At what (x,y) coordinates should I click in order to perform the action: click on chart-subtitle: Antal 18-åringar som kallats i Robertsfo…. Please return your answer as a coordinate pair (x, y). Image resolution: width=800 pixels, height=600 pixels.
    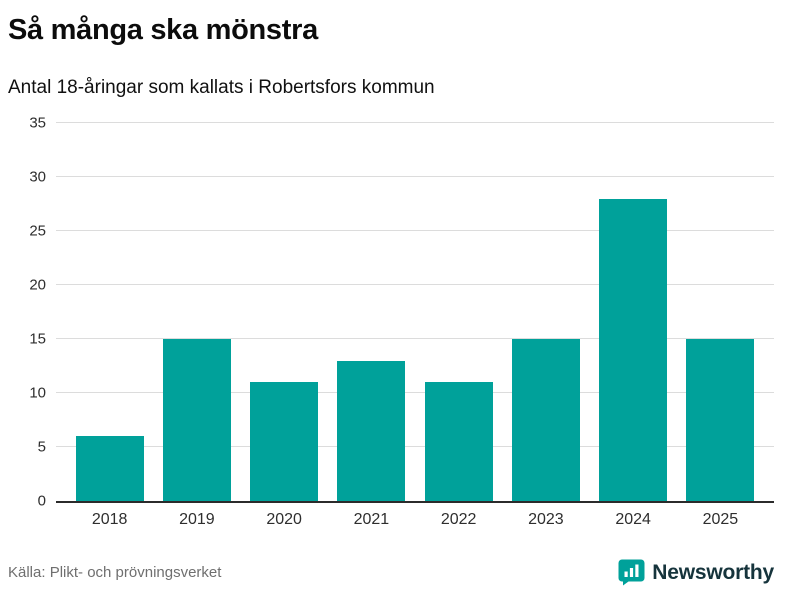
    Looking at the image, I should click on (221, 87).